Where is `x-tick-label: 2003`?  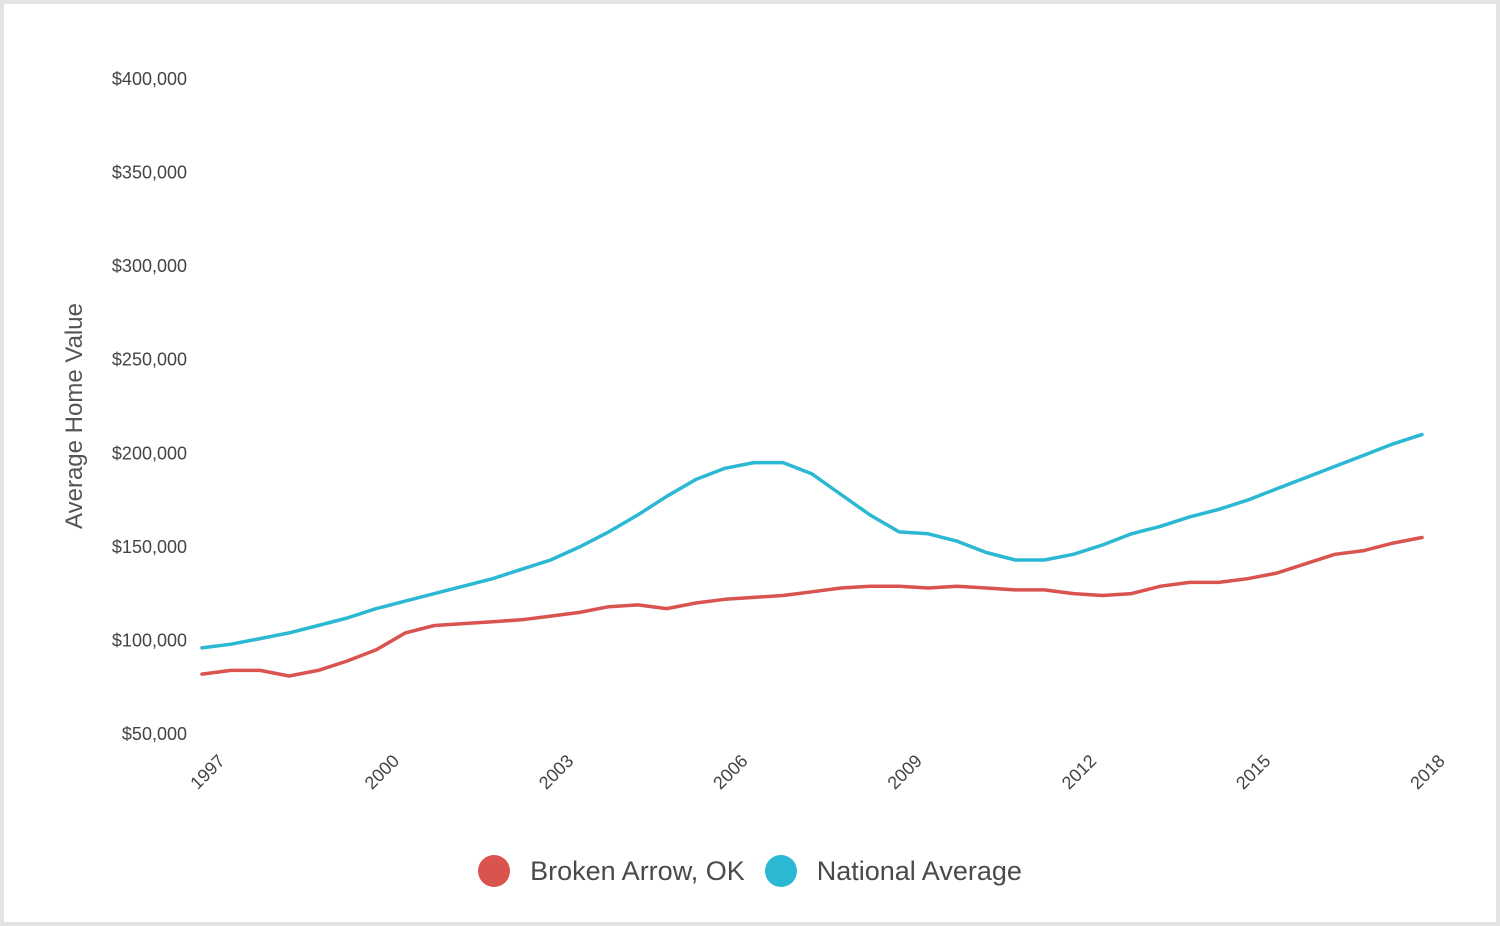
x-tick-label: 2003 is located at coordinates (556, 772).